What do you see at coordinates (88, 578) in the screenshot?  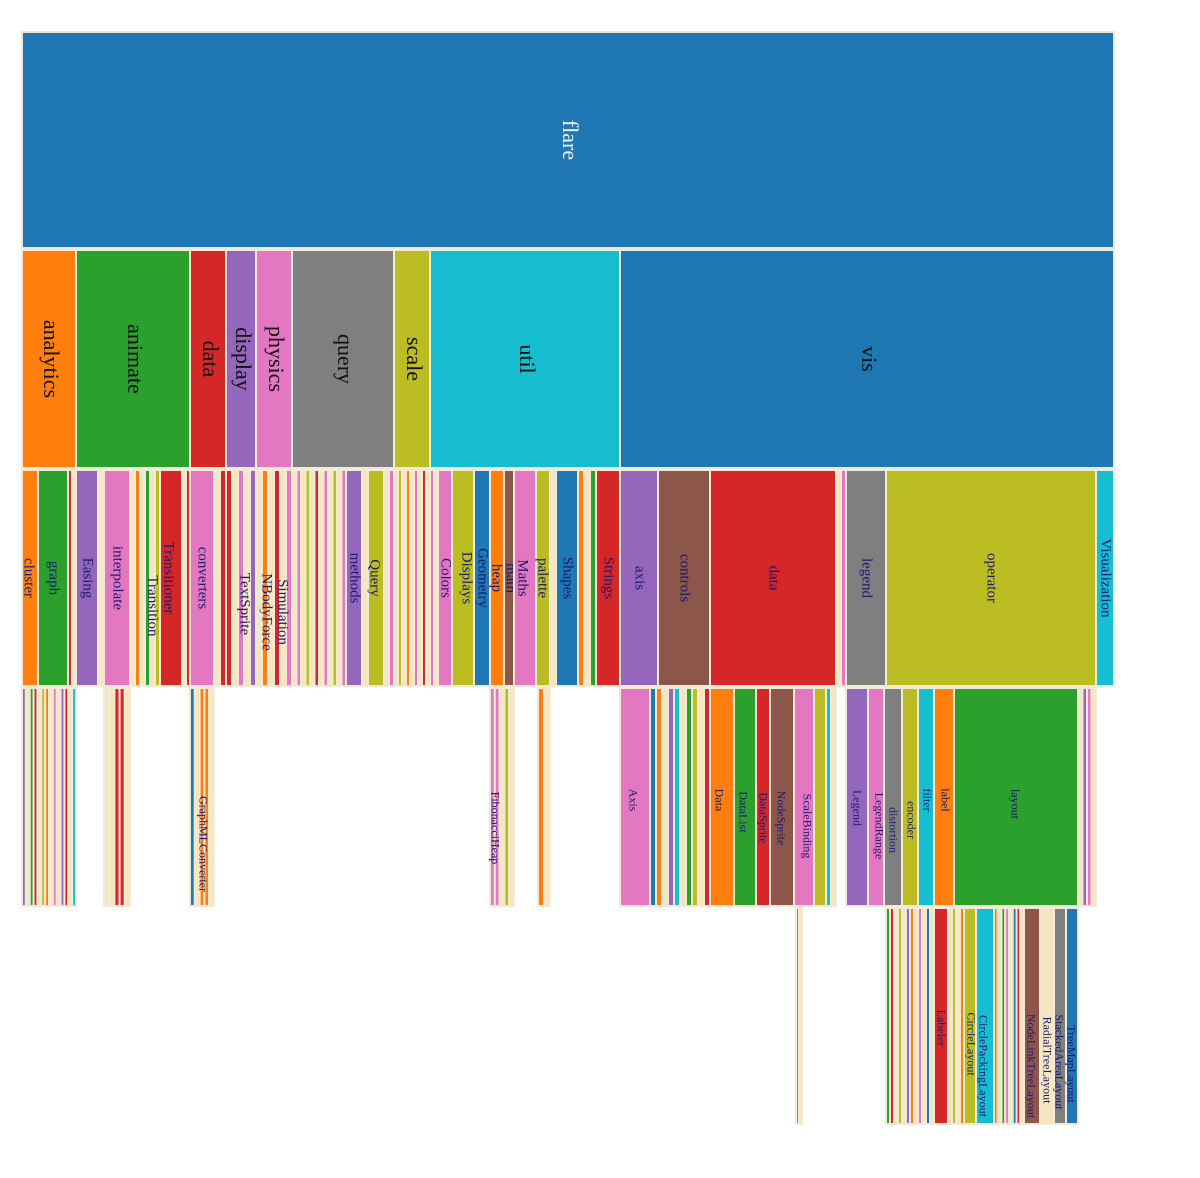 I see `node-easing-label: Easing` at bounding box center [88, 578].